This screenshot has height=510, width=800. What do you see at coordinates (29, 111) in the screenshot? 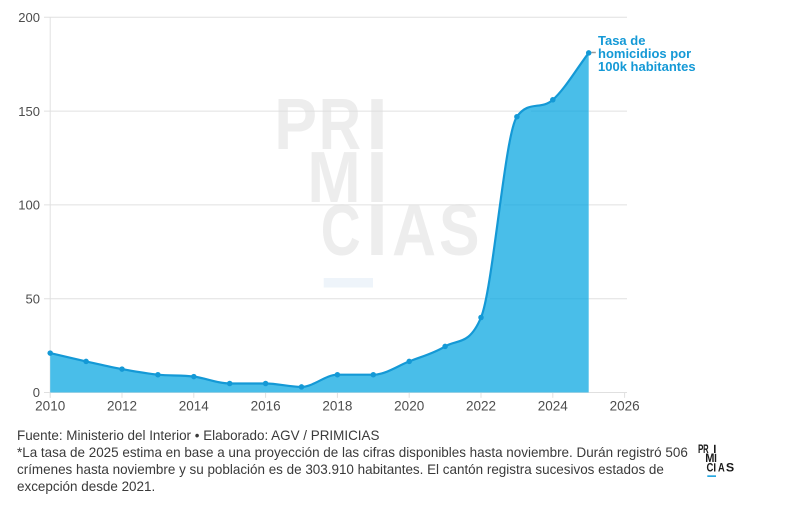
I see `svg-text: 150` at bounding box center [29, 111].